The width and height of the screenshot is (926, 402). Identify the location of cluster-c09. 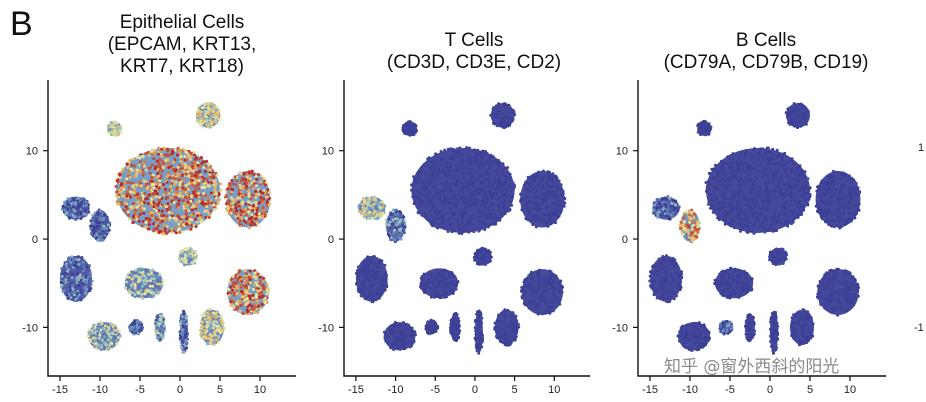
(144, 283).